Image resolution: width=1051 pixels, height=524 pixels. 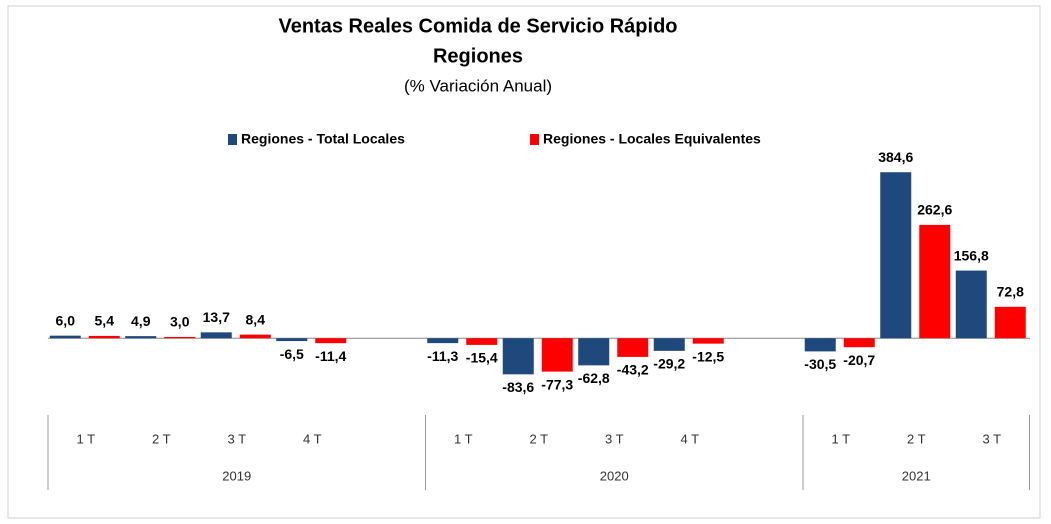 What do you see at coordinates (478, 56) in the screenshot?
I see `chart-subtitle: Regiones` at bounding box center [478, 56].